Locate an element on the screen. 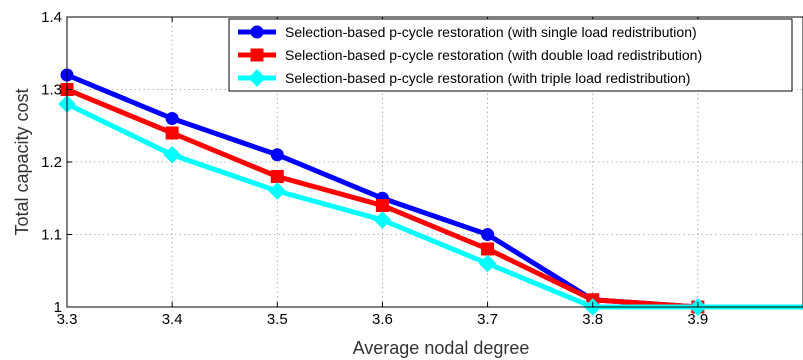 The width and height of the screenshot is (803, 360). x-axis-title: Average nodal degree is located at coordinates (441, 348).